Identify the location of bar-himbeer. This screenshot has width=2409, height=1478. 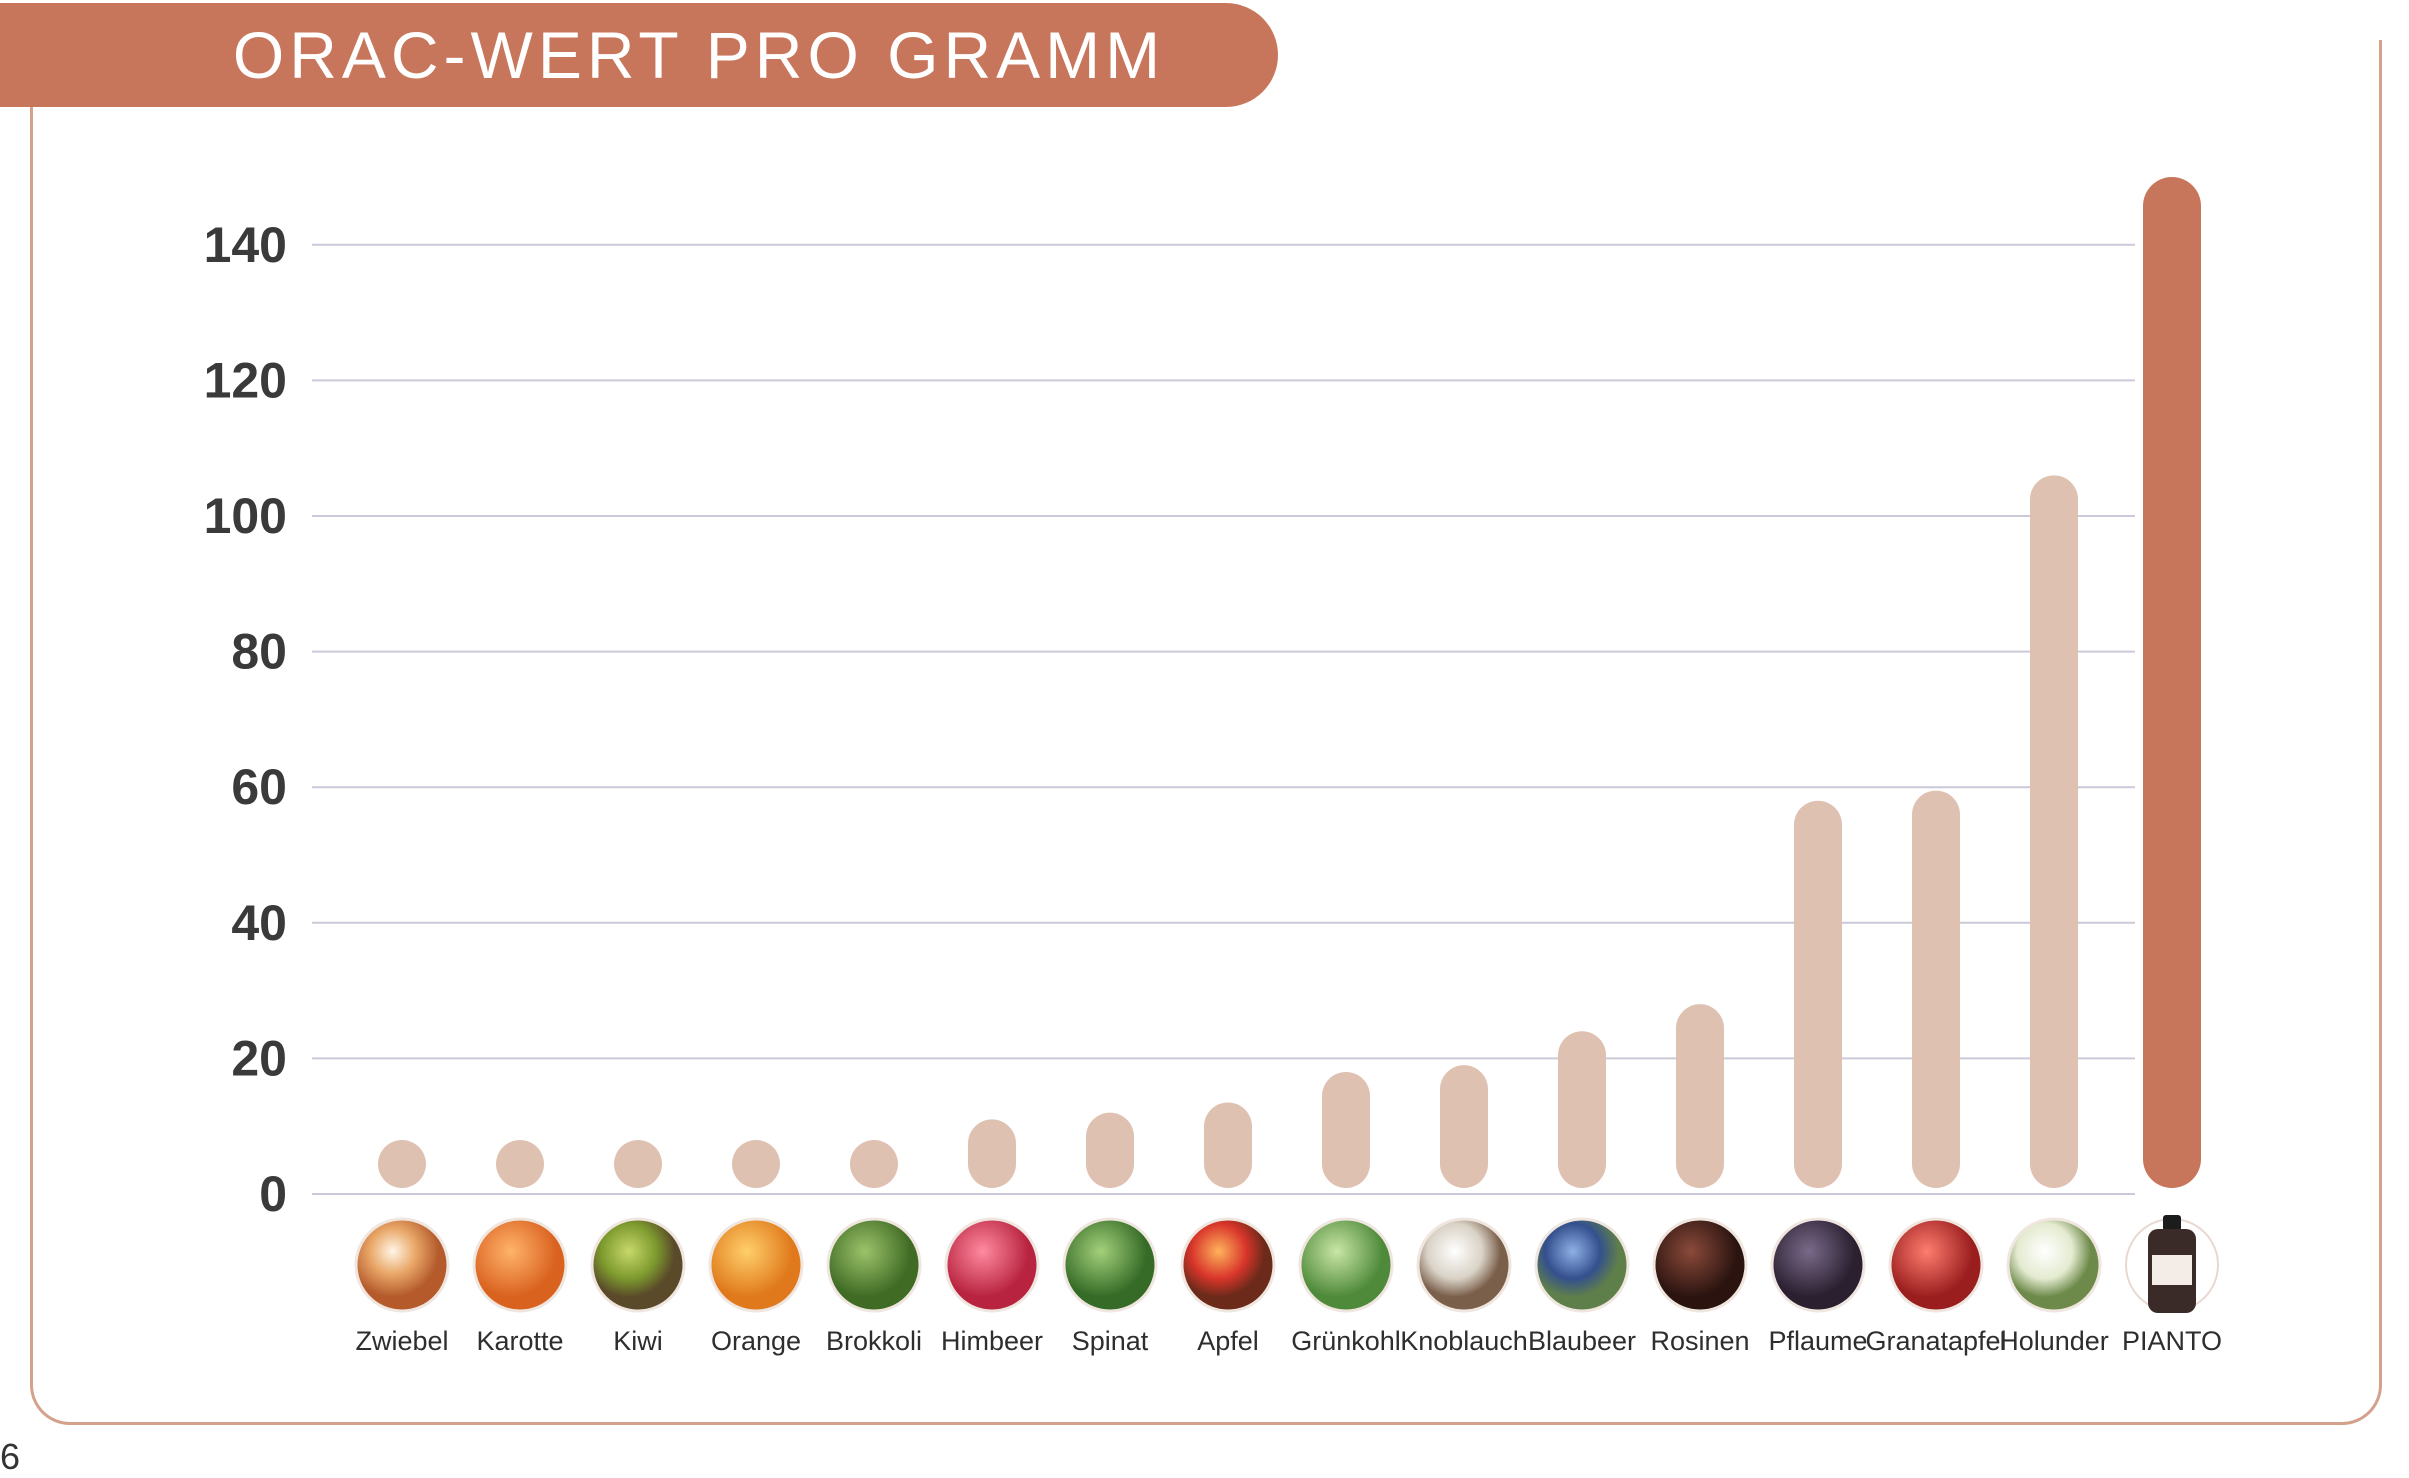
(992, 1153).